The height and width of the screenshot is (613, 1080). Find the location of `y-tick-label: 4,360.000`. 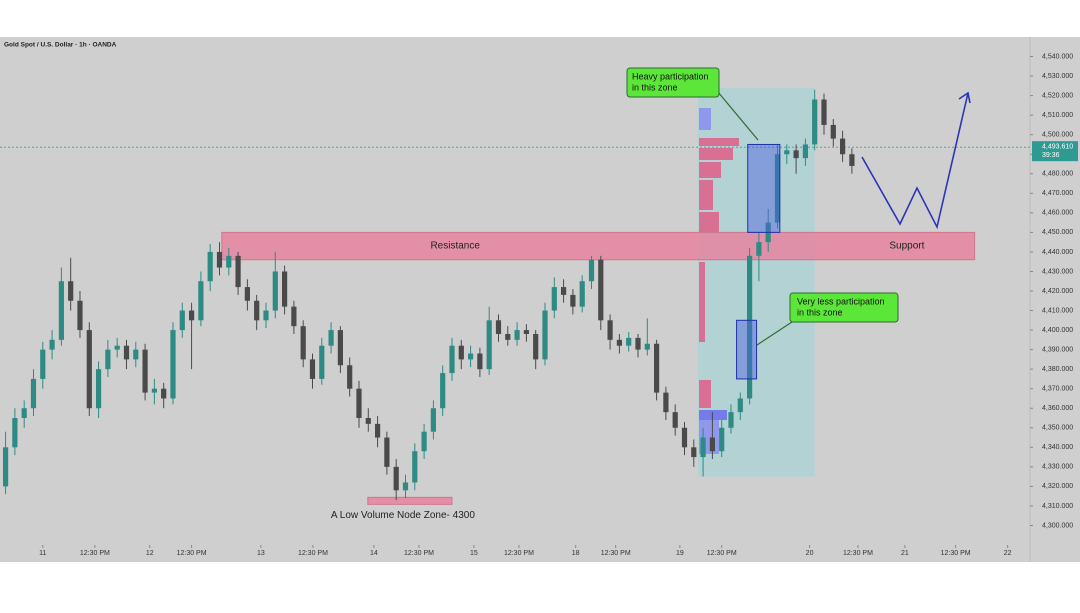

y-tick-label: 4,360.000 is located at coordinates (1057, 408).